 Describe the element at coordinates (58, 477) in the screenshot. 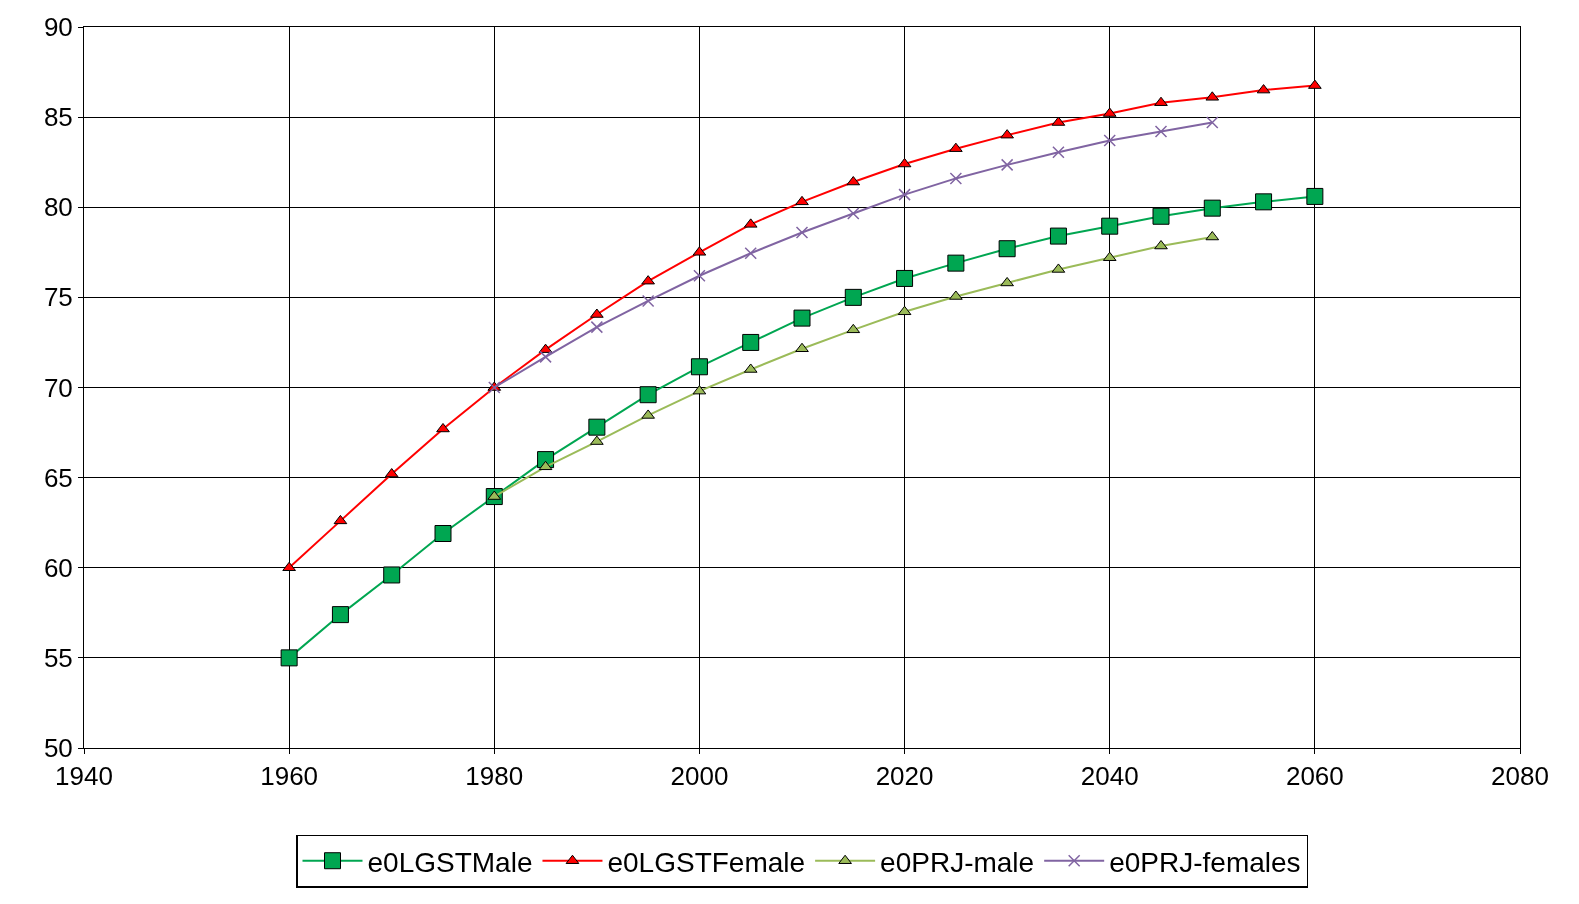

I see `y-tick-label: 65` at that location.